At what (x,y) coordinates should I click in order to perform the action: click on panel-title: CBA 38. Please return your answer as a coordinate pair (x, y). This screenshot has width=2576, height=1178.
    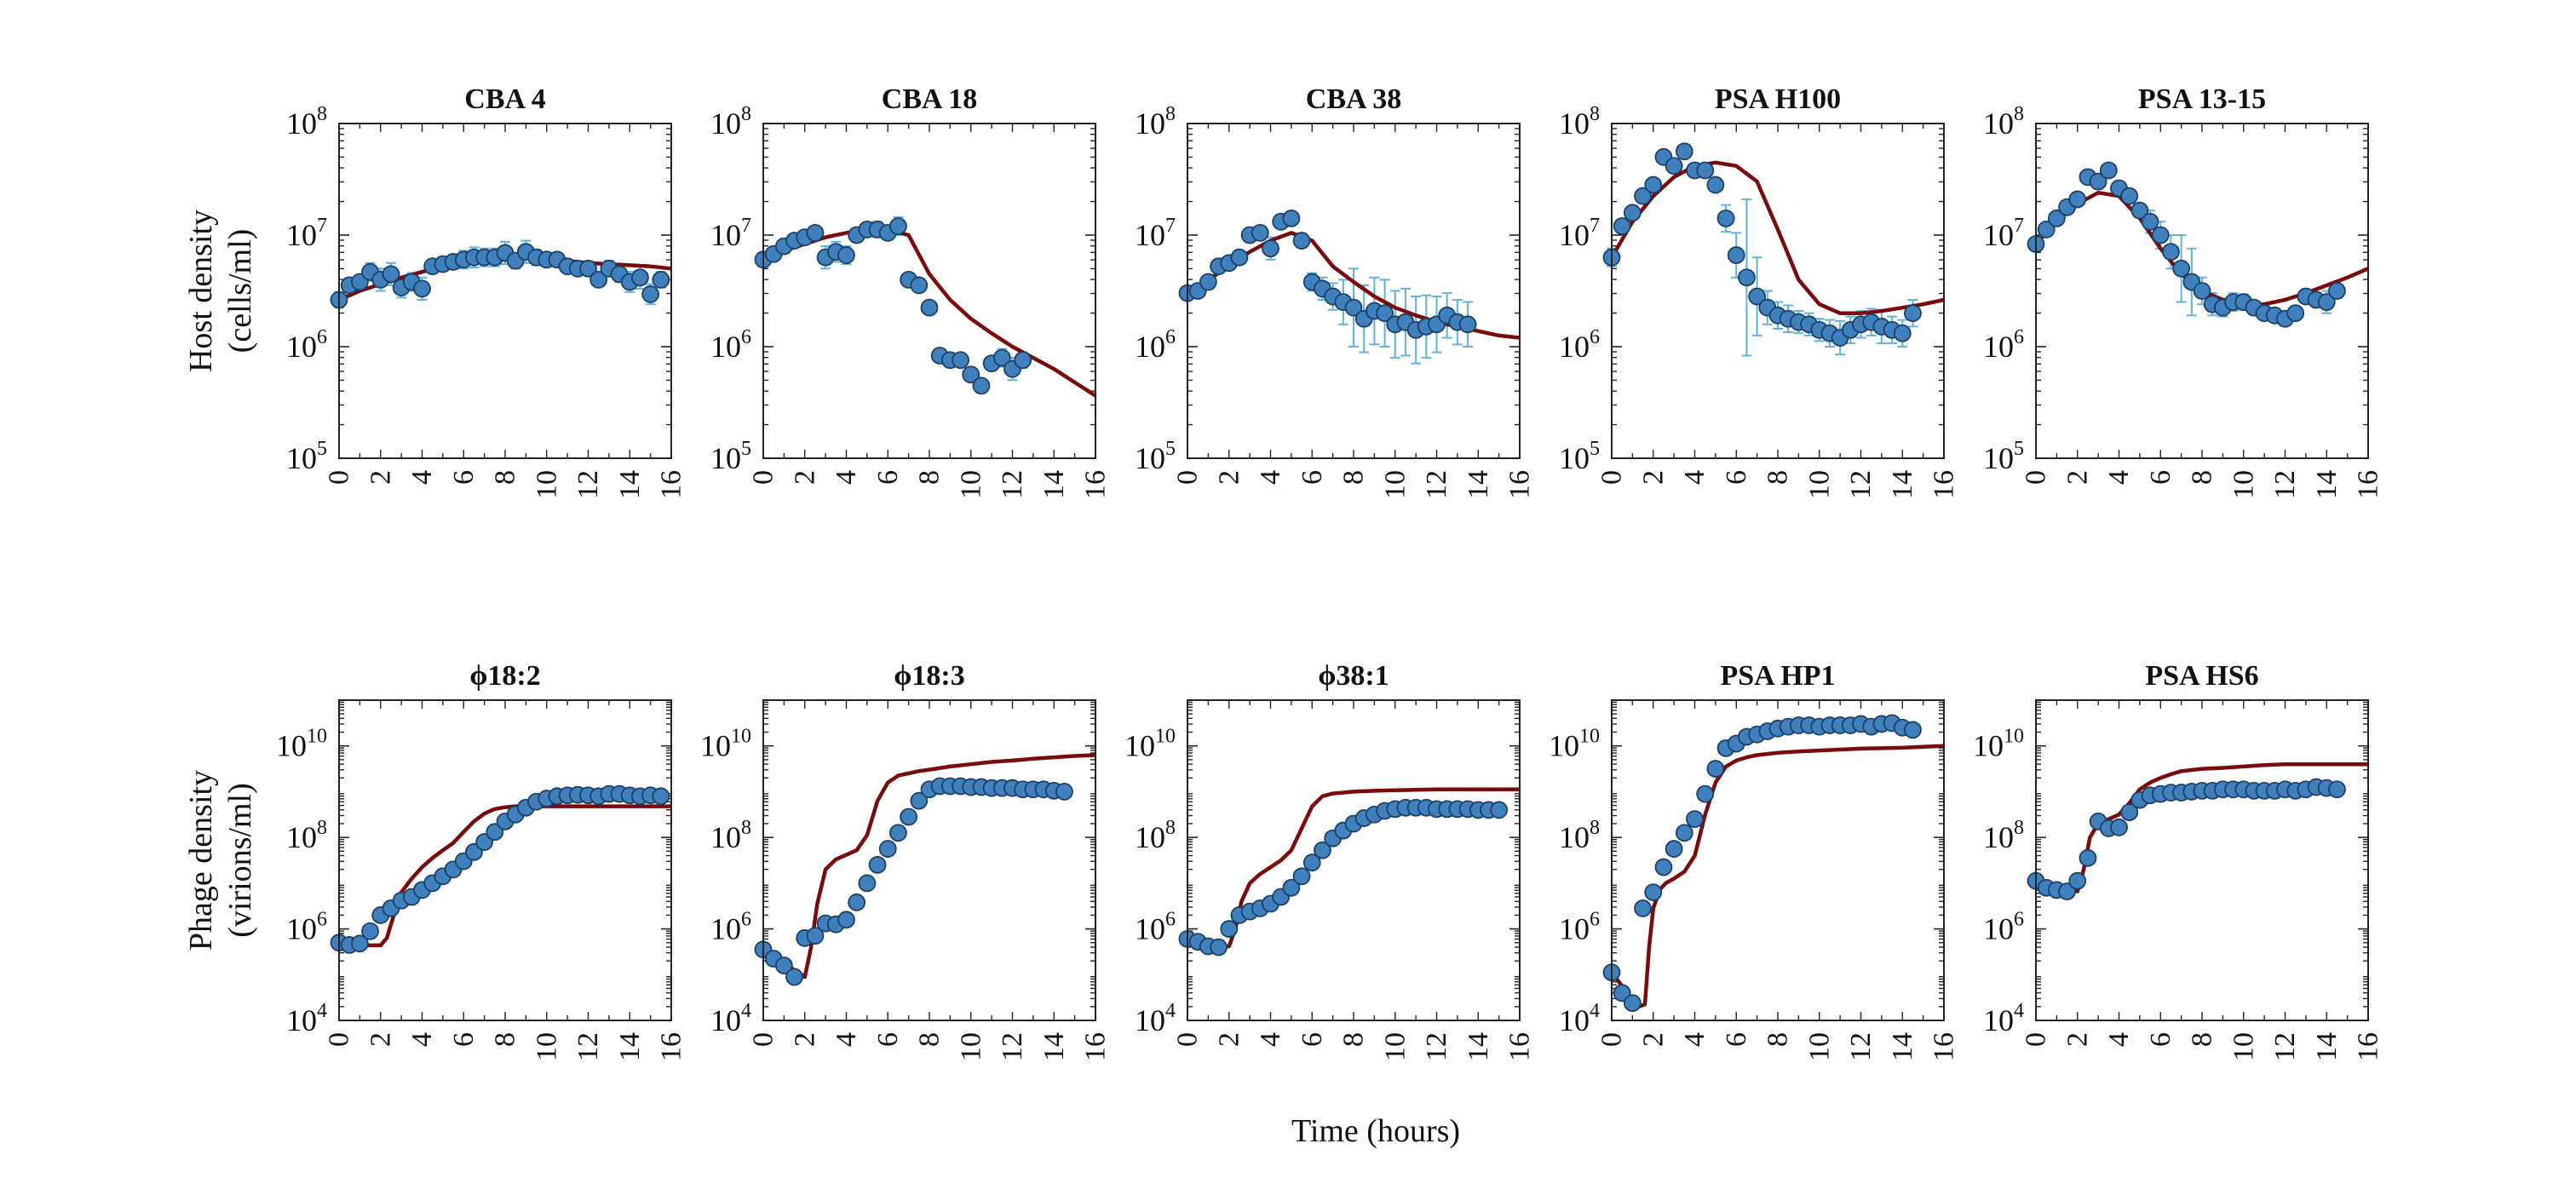
    Looking at the image, I should click on (1354, 99).